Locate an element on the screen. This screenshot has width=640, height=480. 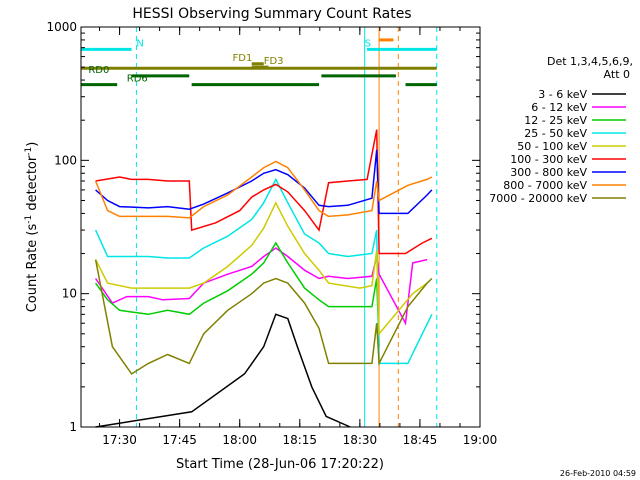
generated-timestamp: 26-Feb-2010 04:59 is located at coordinates (598, 473).